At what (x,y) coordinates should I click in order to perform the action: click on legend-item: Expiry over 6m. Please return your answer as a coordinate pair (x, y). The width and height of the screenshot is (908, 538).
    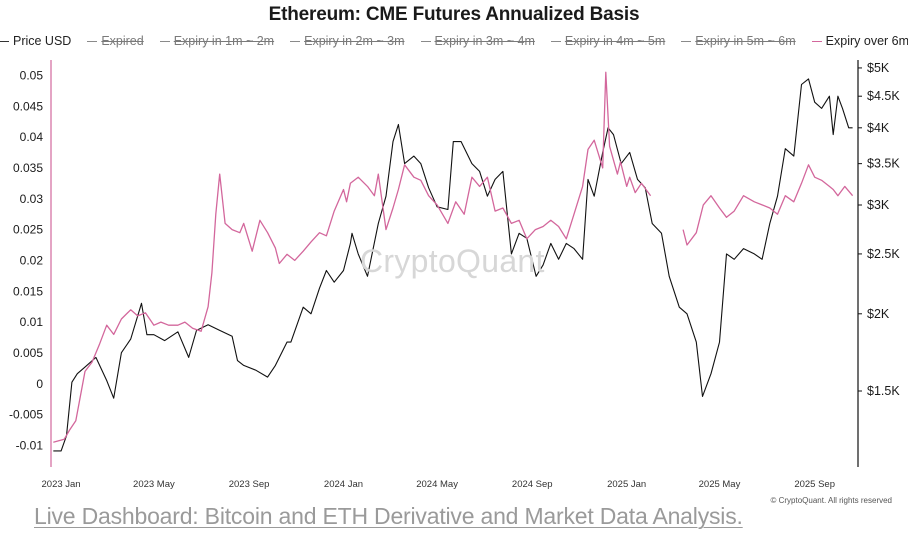
    Looking at the image, I should click on (859, 41).